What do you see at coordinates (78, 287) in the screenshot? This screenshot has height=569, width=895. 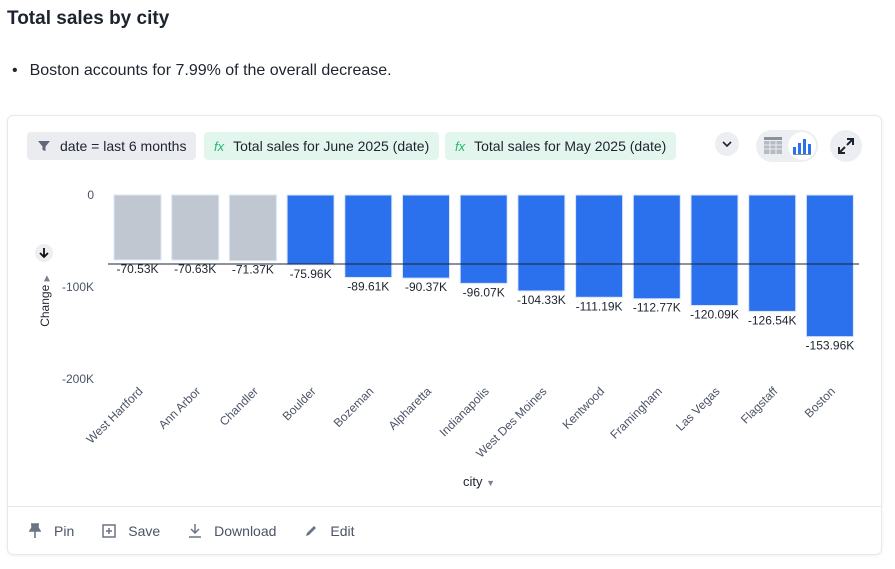 I see `y-tick-label: -100K` at bounding box center [78, 287].